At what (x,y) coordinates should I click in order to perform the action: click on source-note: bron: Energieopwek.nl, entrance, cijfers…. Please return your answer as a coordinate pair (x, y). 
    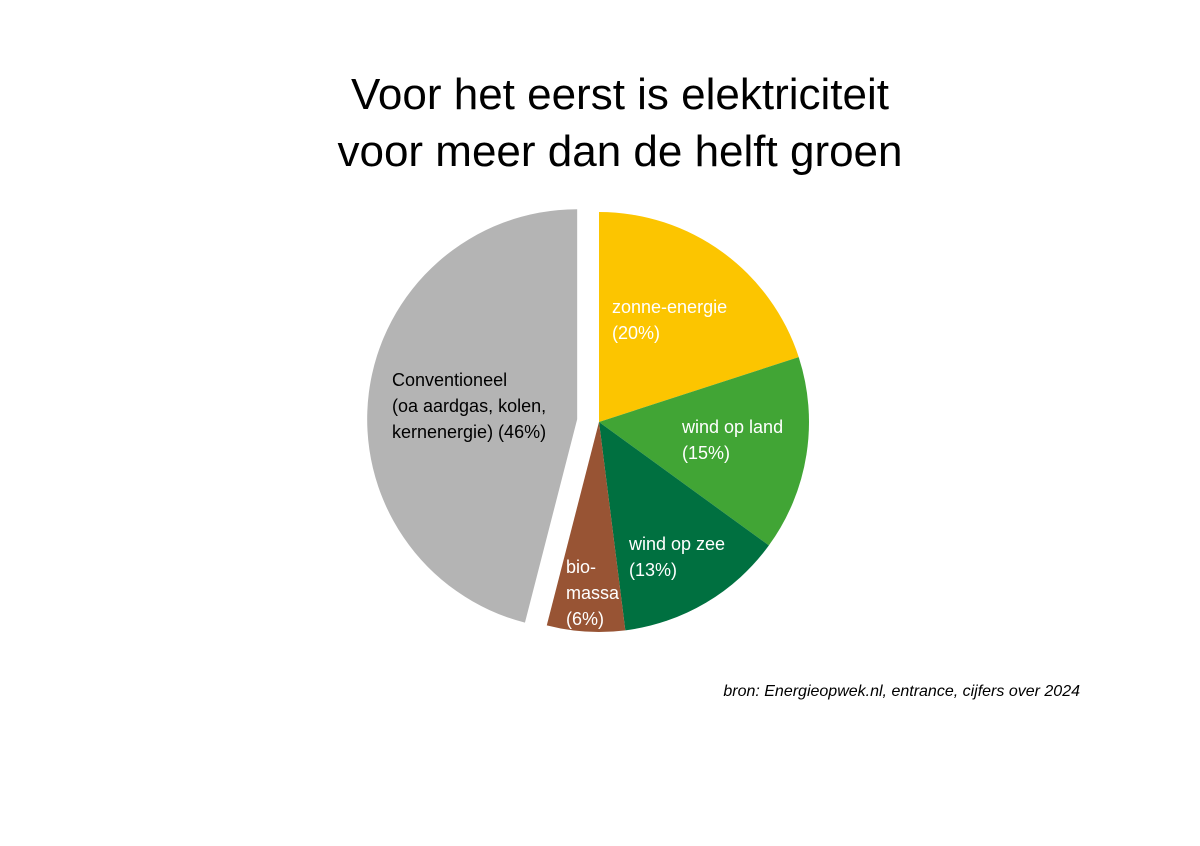
    Looking at the image, I should click on (901, 691).